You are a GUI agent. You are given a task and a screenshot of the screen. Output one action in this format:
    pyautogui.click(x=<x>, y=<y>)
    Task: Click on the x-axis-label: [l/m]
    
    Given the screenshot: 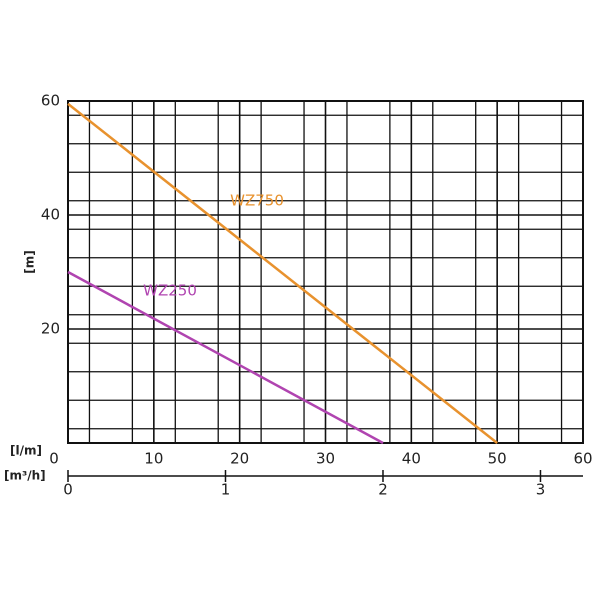 What is the action you would take?
    pyautogui.click(x=26, y=451)
    